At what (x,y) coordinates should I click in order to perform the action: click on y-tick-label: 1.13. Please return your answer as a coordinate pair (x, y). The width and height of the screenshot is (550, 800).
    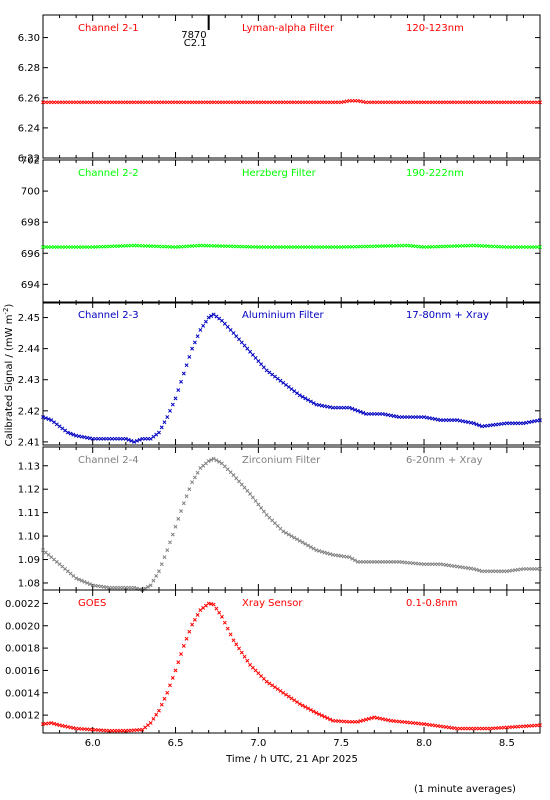
    Looking at the image, I should click on (29, 466).